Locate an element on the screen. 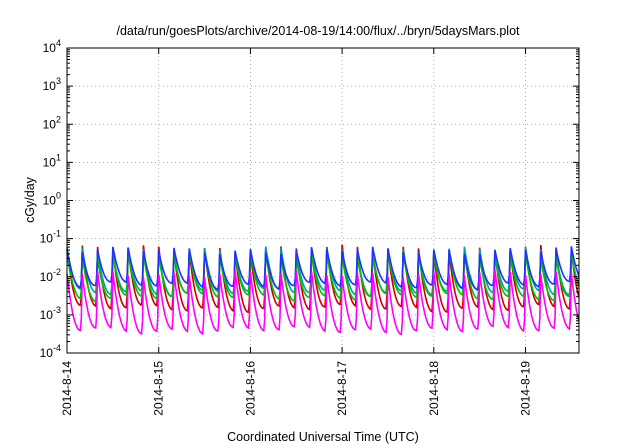  x-tick-label: 2014-8-14 is located at coordinates (67, 388).